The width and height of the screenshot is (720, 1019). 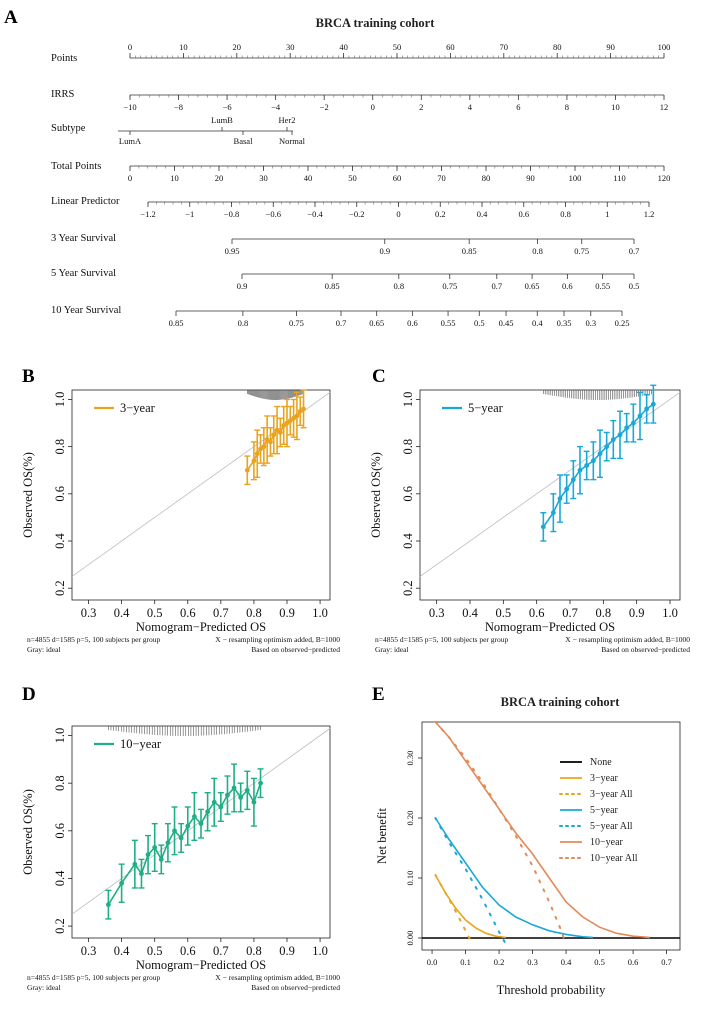 I want to click on y-tick-label: 0.6, so click(x=60, y=831).